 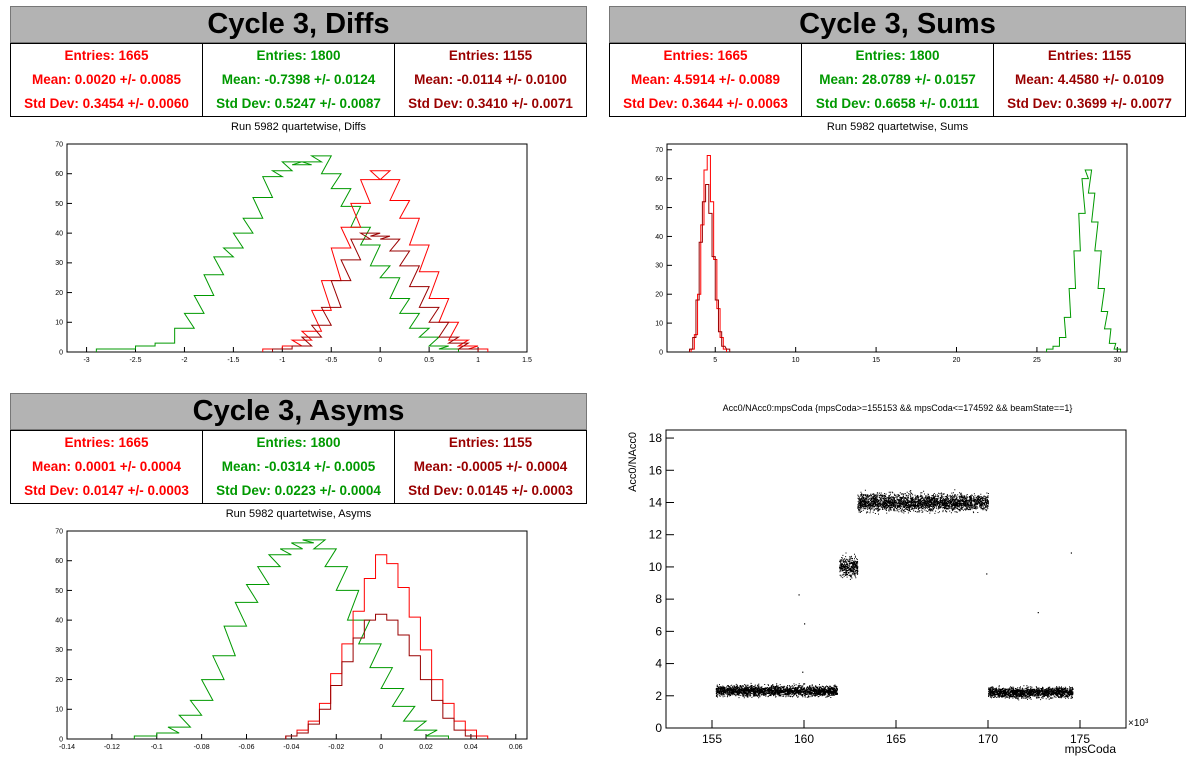 What do you see at coordinates (804, 739) in the screenshot?
I see `x-tick-label: 160` at bounding box center [804, 739].